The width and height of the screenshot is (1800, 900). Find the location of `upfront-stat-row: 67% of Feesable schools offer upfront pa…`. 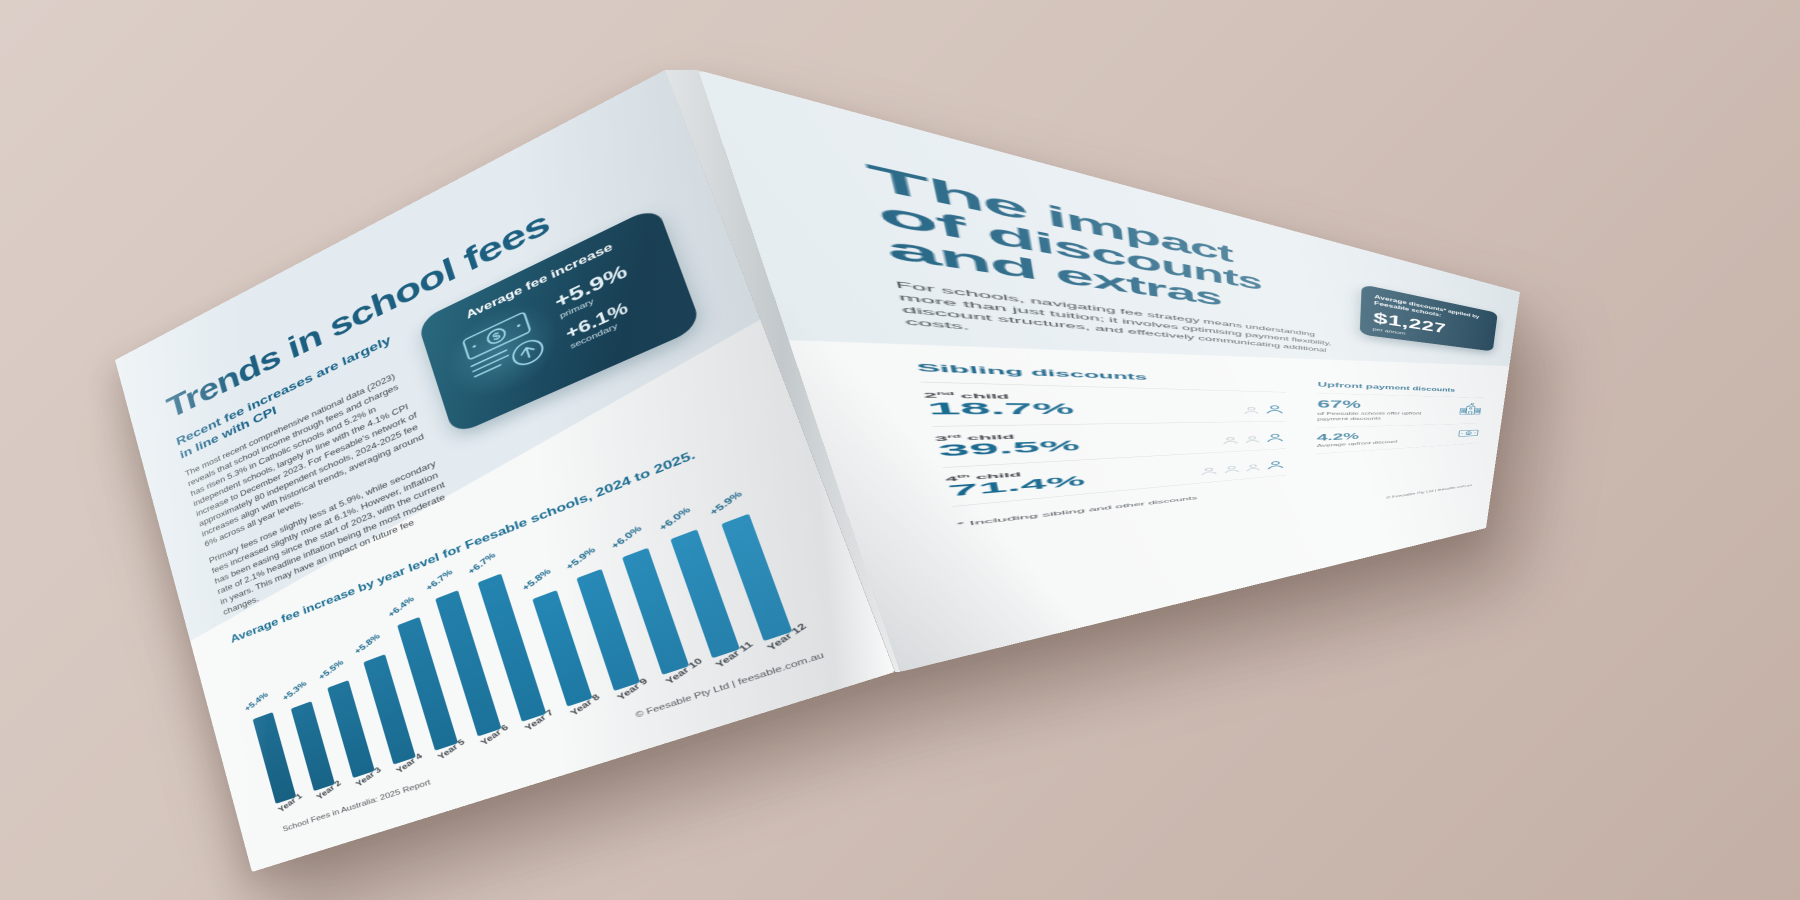

upfront-stat-row: 67% of Feesable schools offer upfront pa… is located at coordinates (1399, 410).